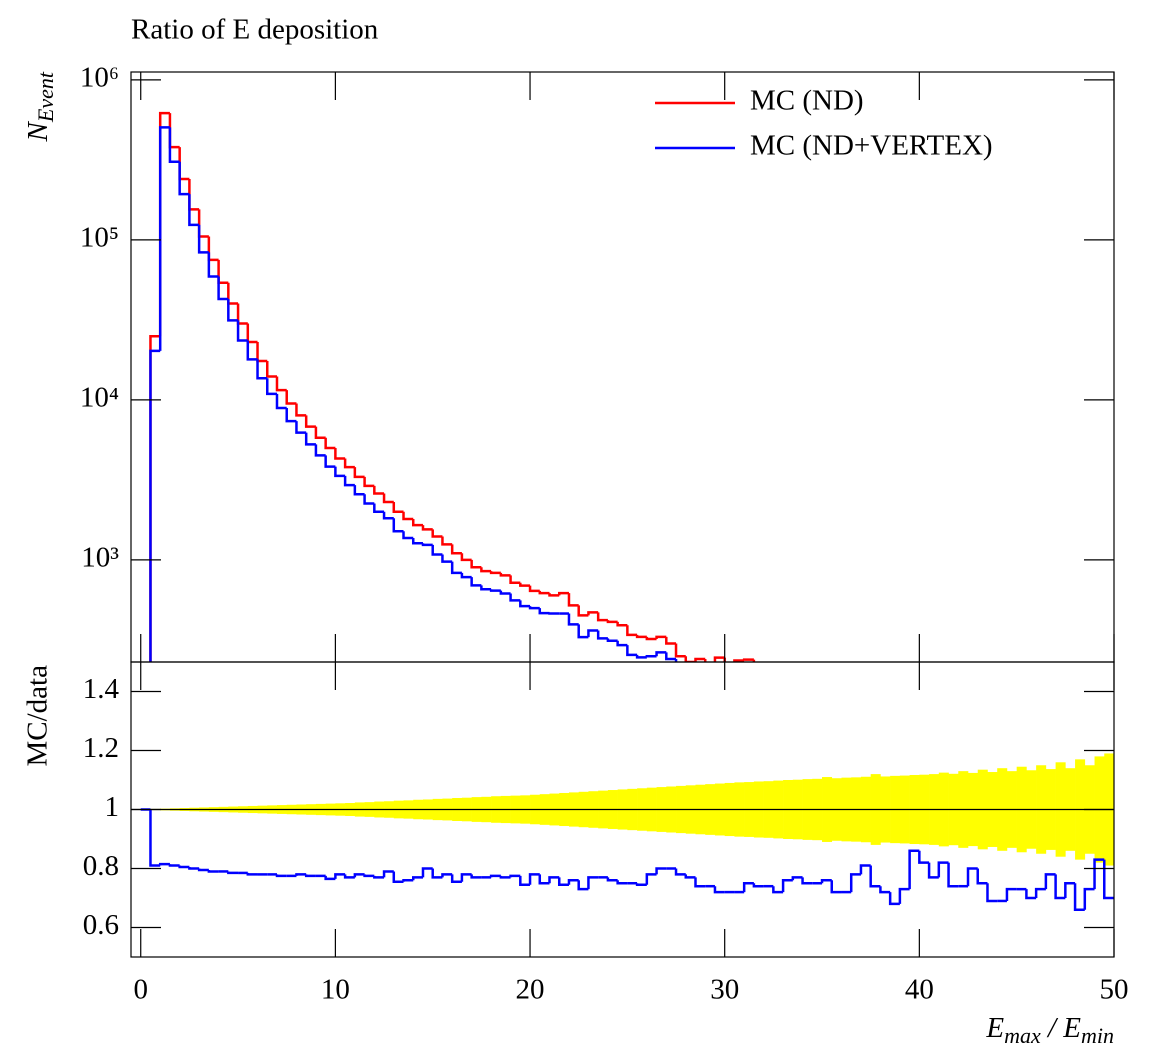  I want to click on x-tick-label: 0, so click(140, 990).